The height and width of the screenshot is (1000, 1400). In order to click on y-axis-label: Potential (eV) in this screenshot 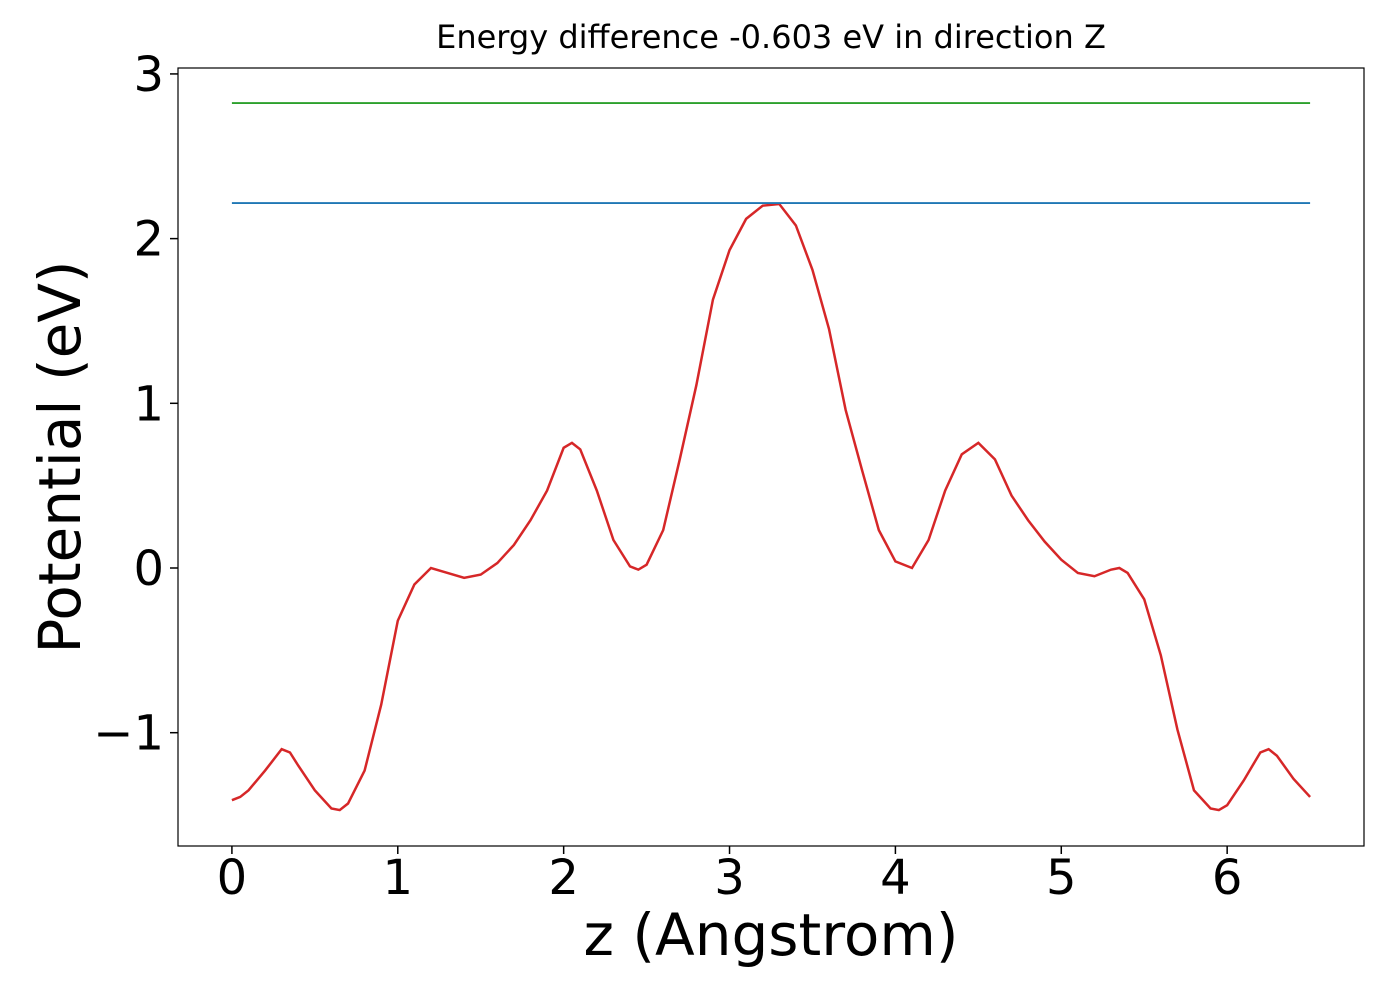, I will do `click(60, 456)`.